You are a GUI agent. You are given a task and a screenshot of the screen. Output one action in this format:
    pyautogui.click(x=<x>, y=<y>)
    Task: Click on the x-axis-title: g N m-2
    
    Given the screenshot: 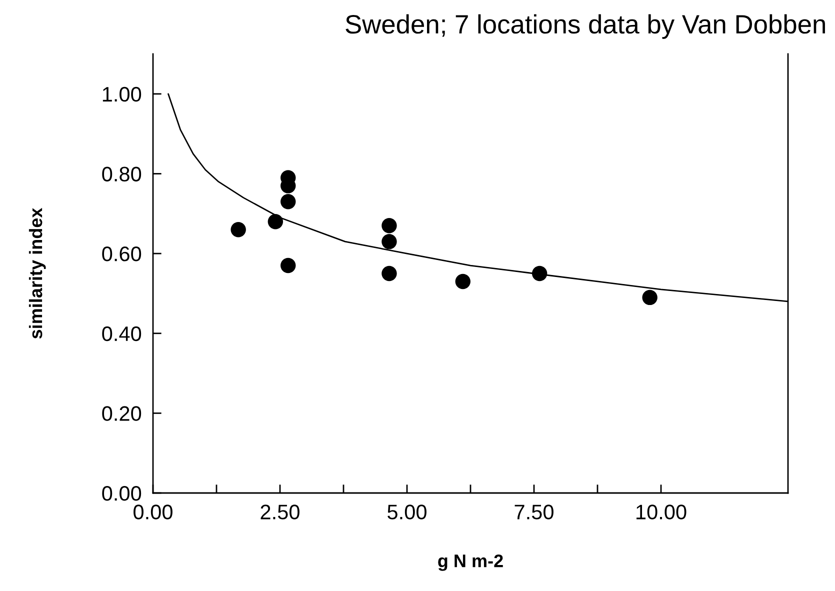 What is the action you would take?
    pyautogui.click(x=470, y=562)
    